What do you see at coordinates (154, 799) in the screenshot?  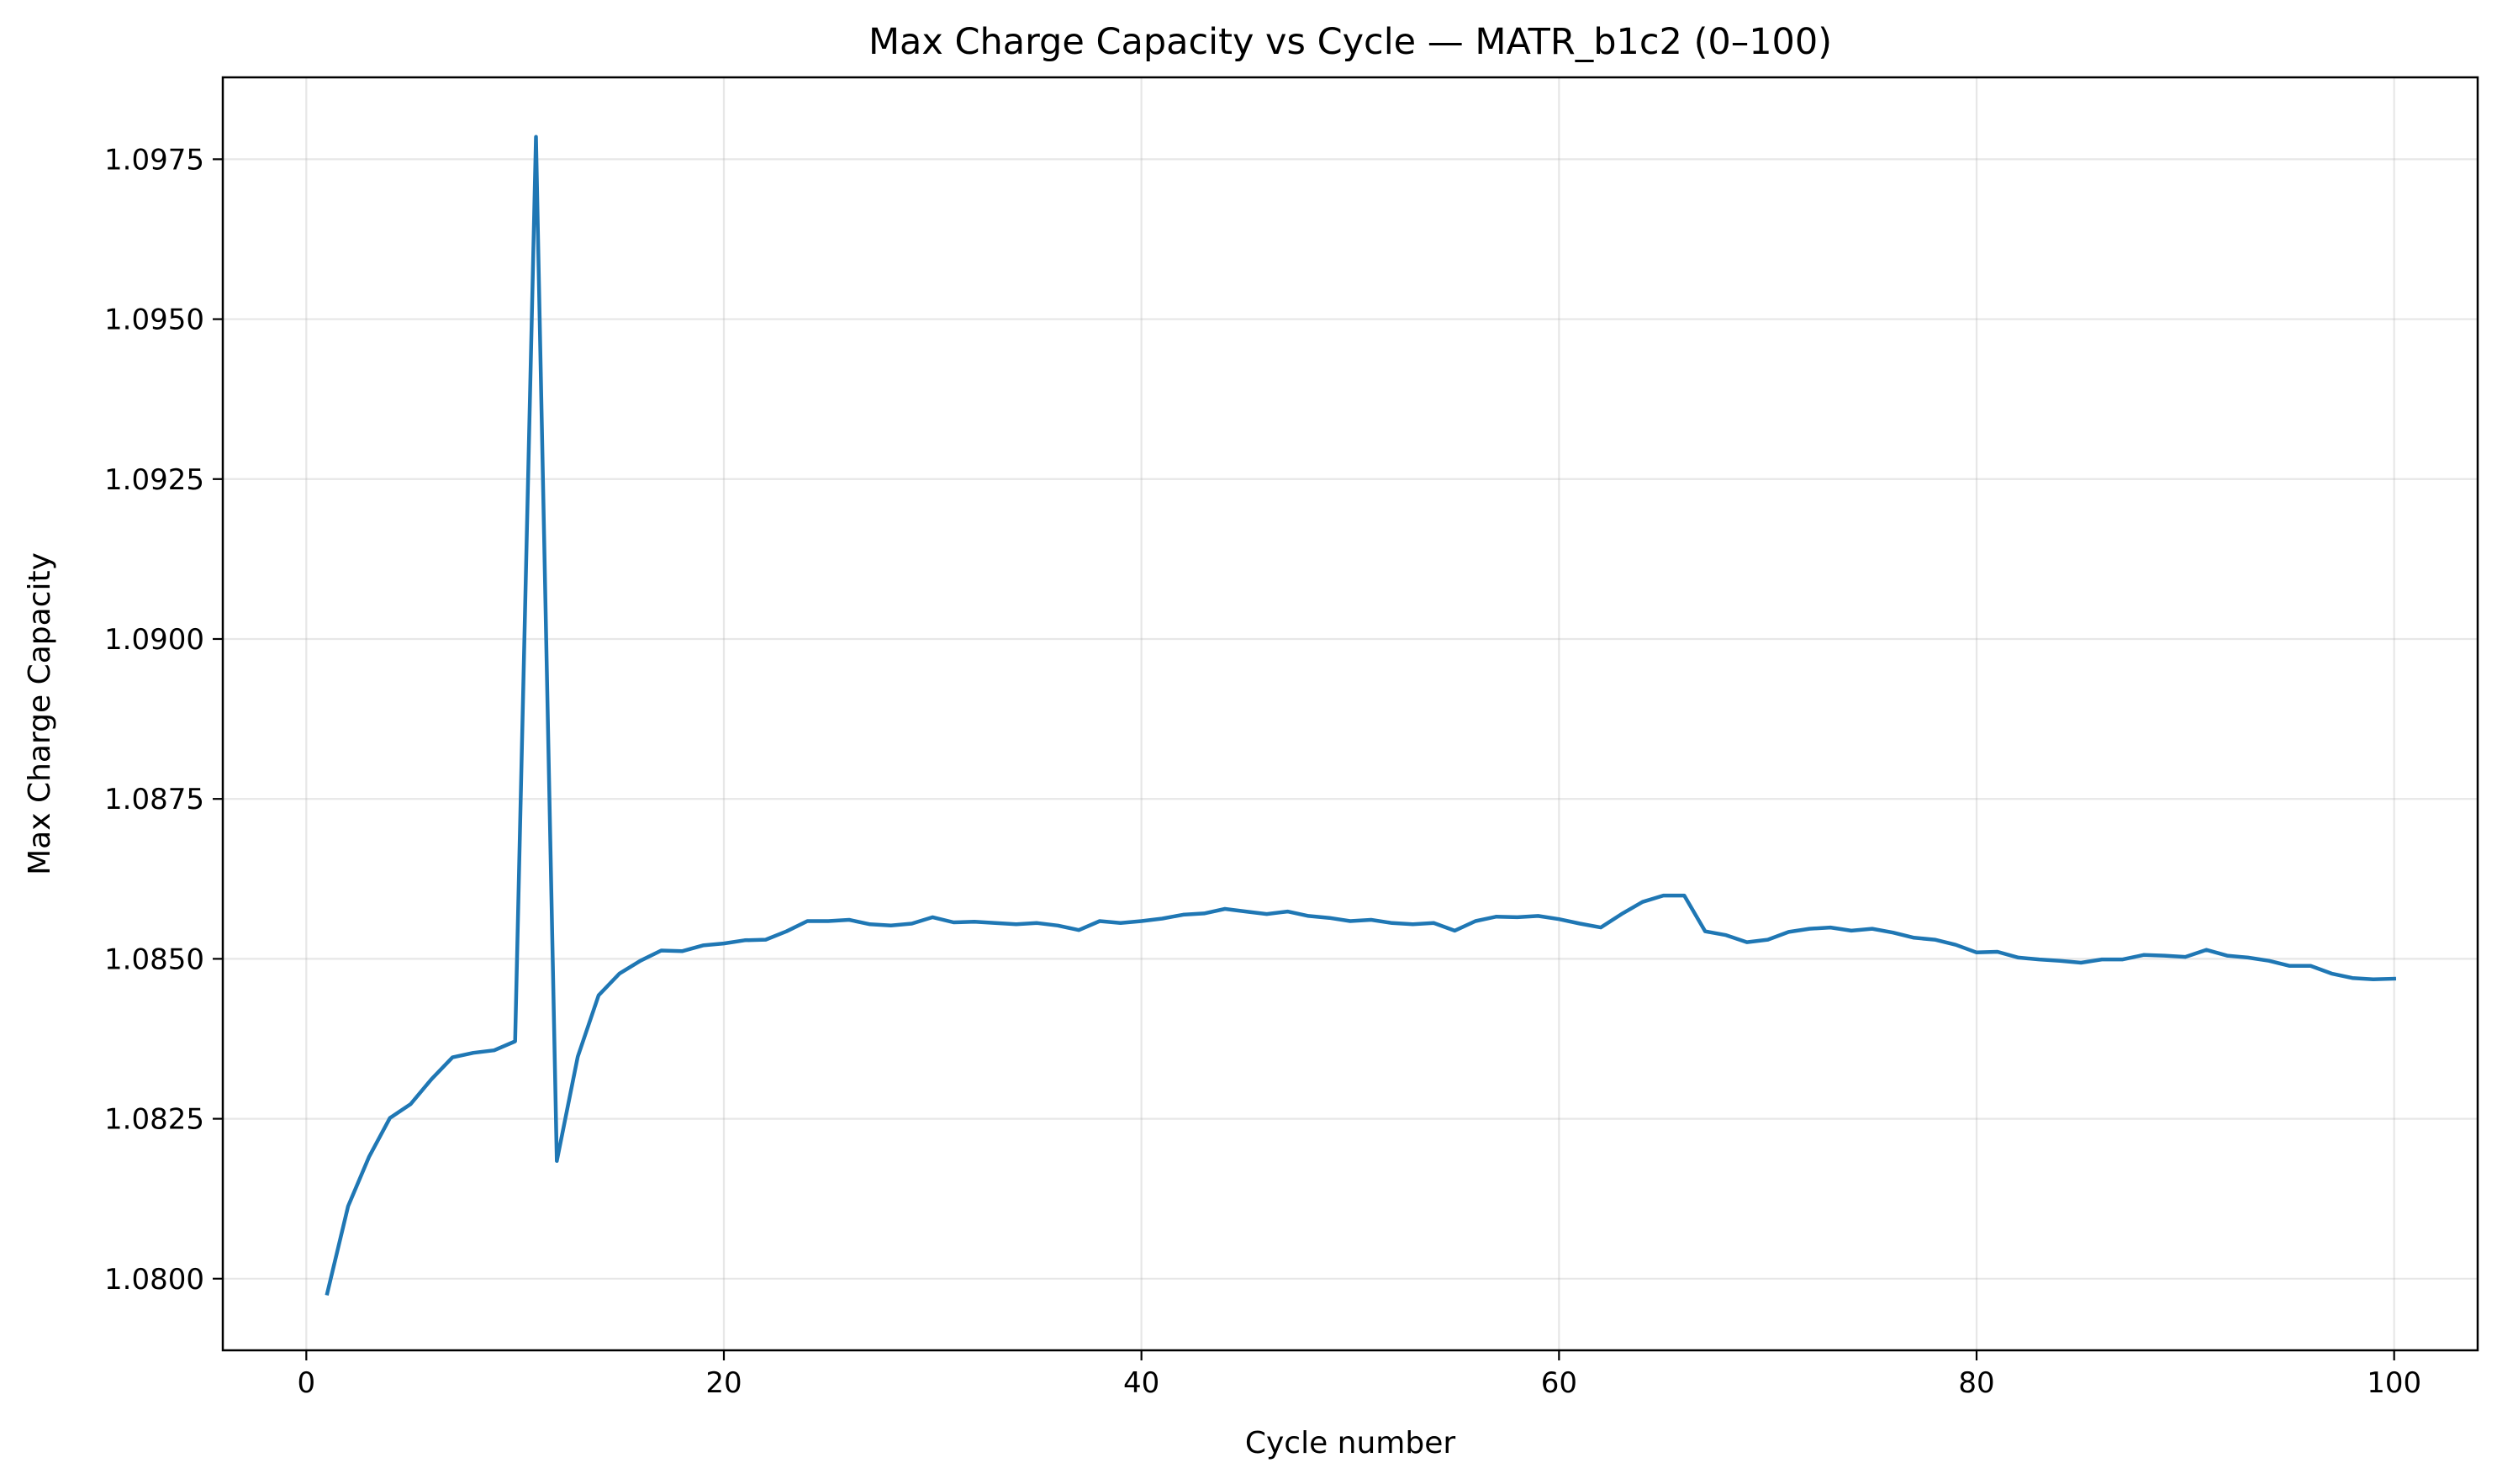 I see `y-tick-label: 1.0875` at bounding box center [154, 799].